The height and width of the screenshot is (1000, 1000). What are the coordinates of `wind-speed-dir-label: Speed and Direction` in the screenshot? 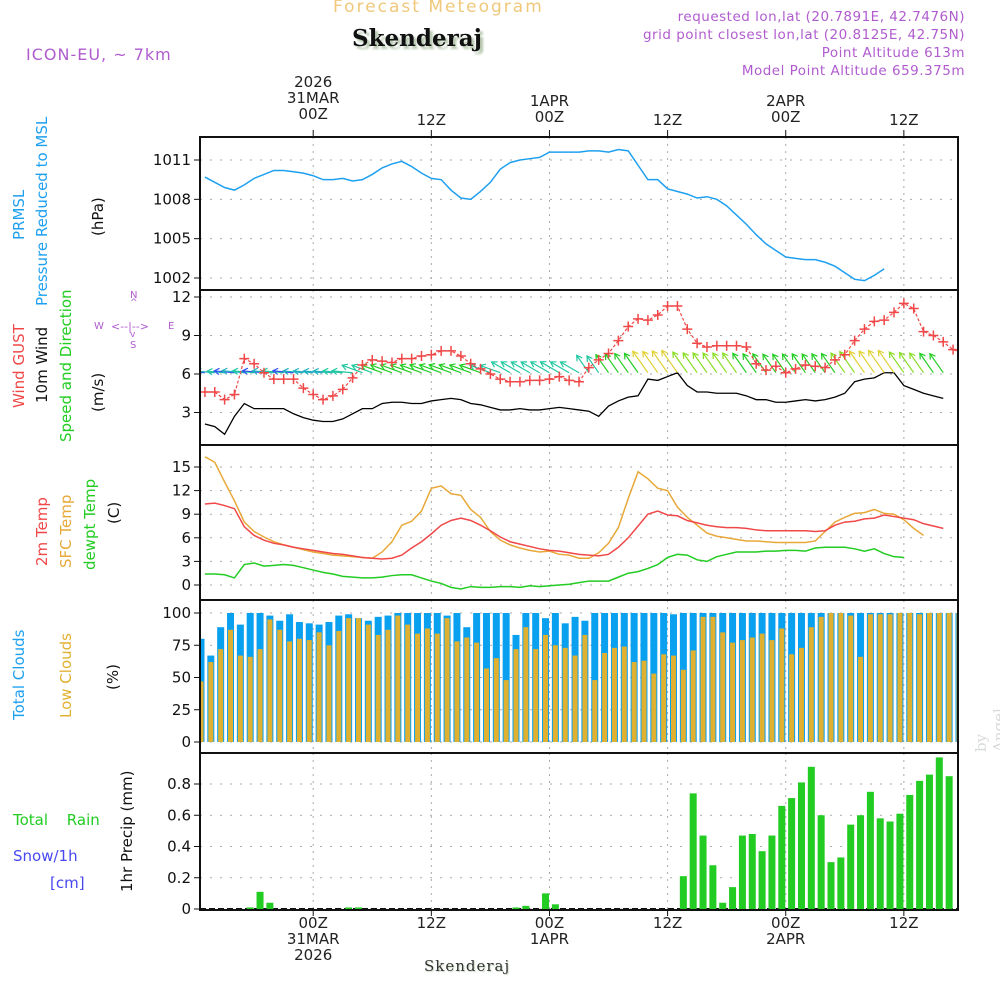 It's located at (66, 365).